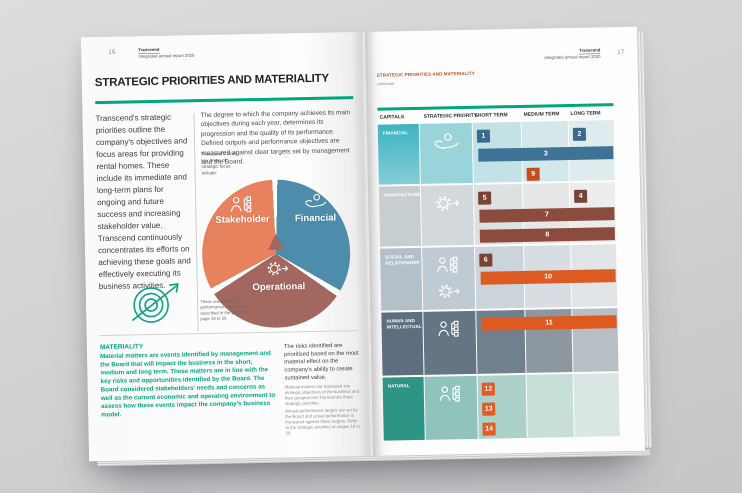 The image size is (742, 493). What do you see at coordinates (395, 132) in the screenshot?
I see `capital-label: FINANCIAL` at bounding box center [395, 132].